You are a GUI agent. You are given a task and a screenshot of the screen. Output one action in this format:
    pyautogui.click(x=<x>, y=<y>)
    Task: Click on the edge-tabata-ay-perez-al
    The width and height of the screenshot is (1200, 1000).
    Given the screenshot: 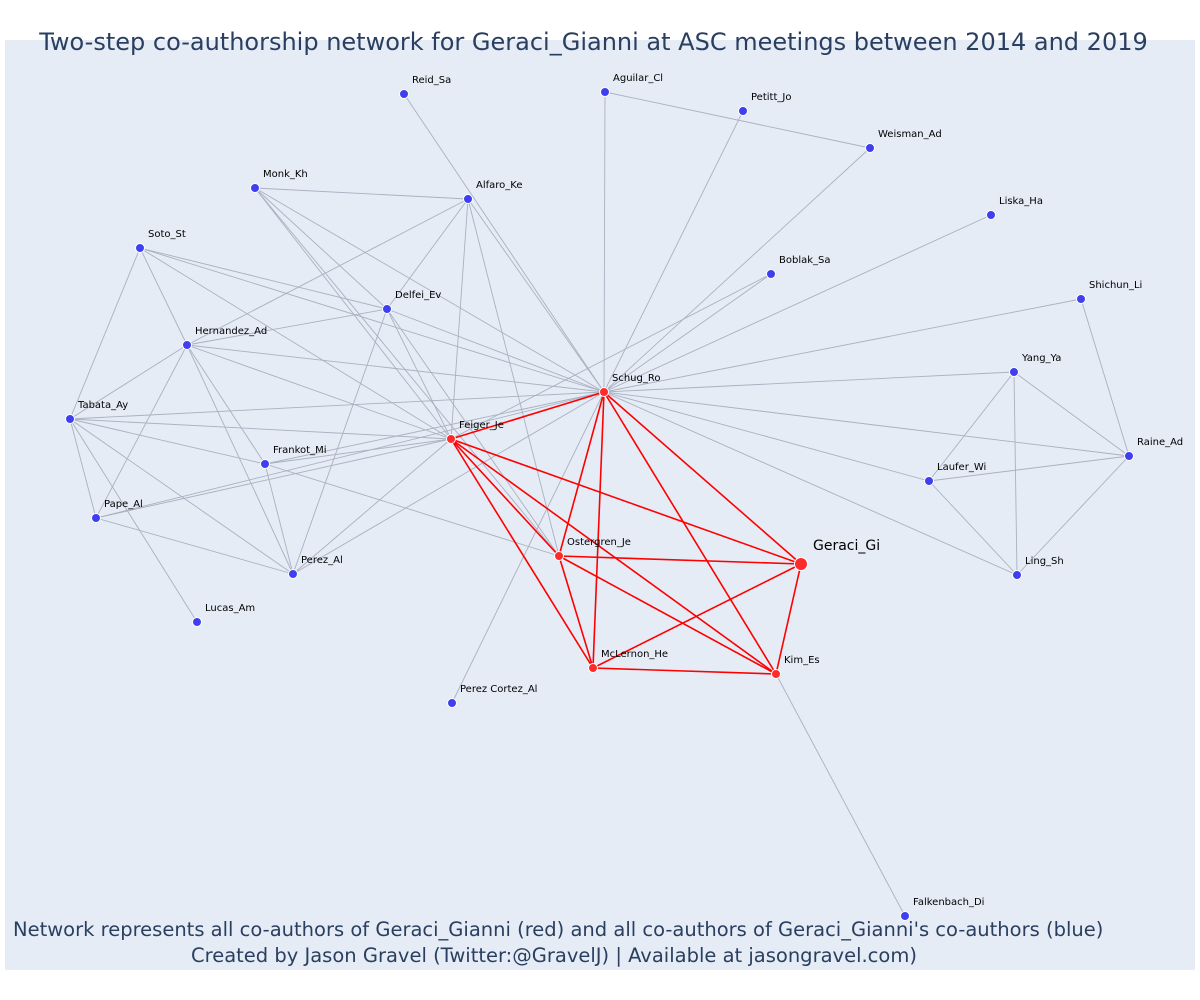 What is the action you would take?
    pyautogui.click(x=181, y=496)
    